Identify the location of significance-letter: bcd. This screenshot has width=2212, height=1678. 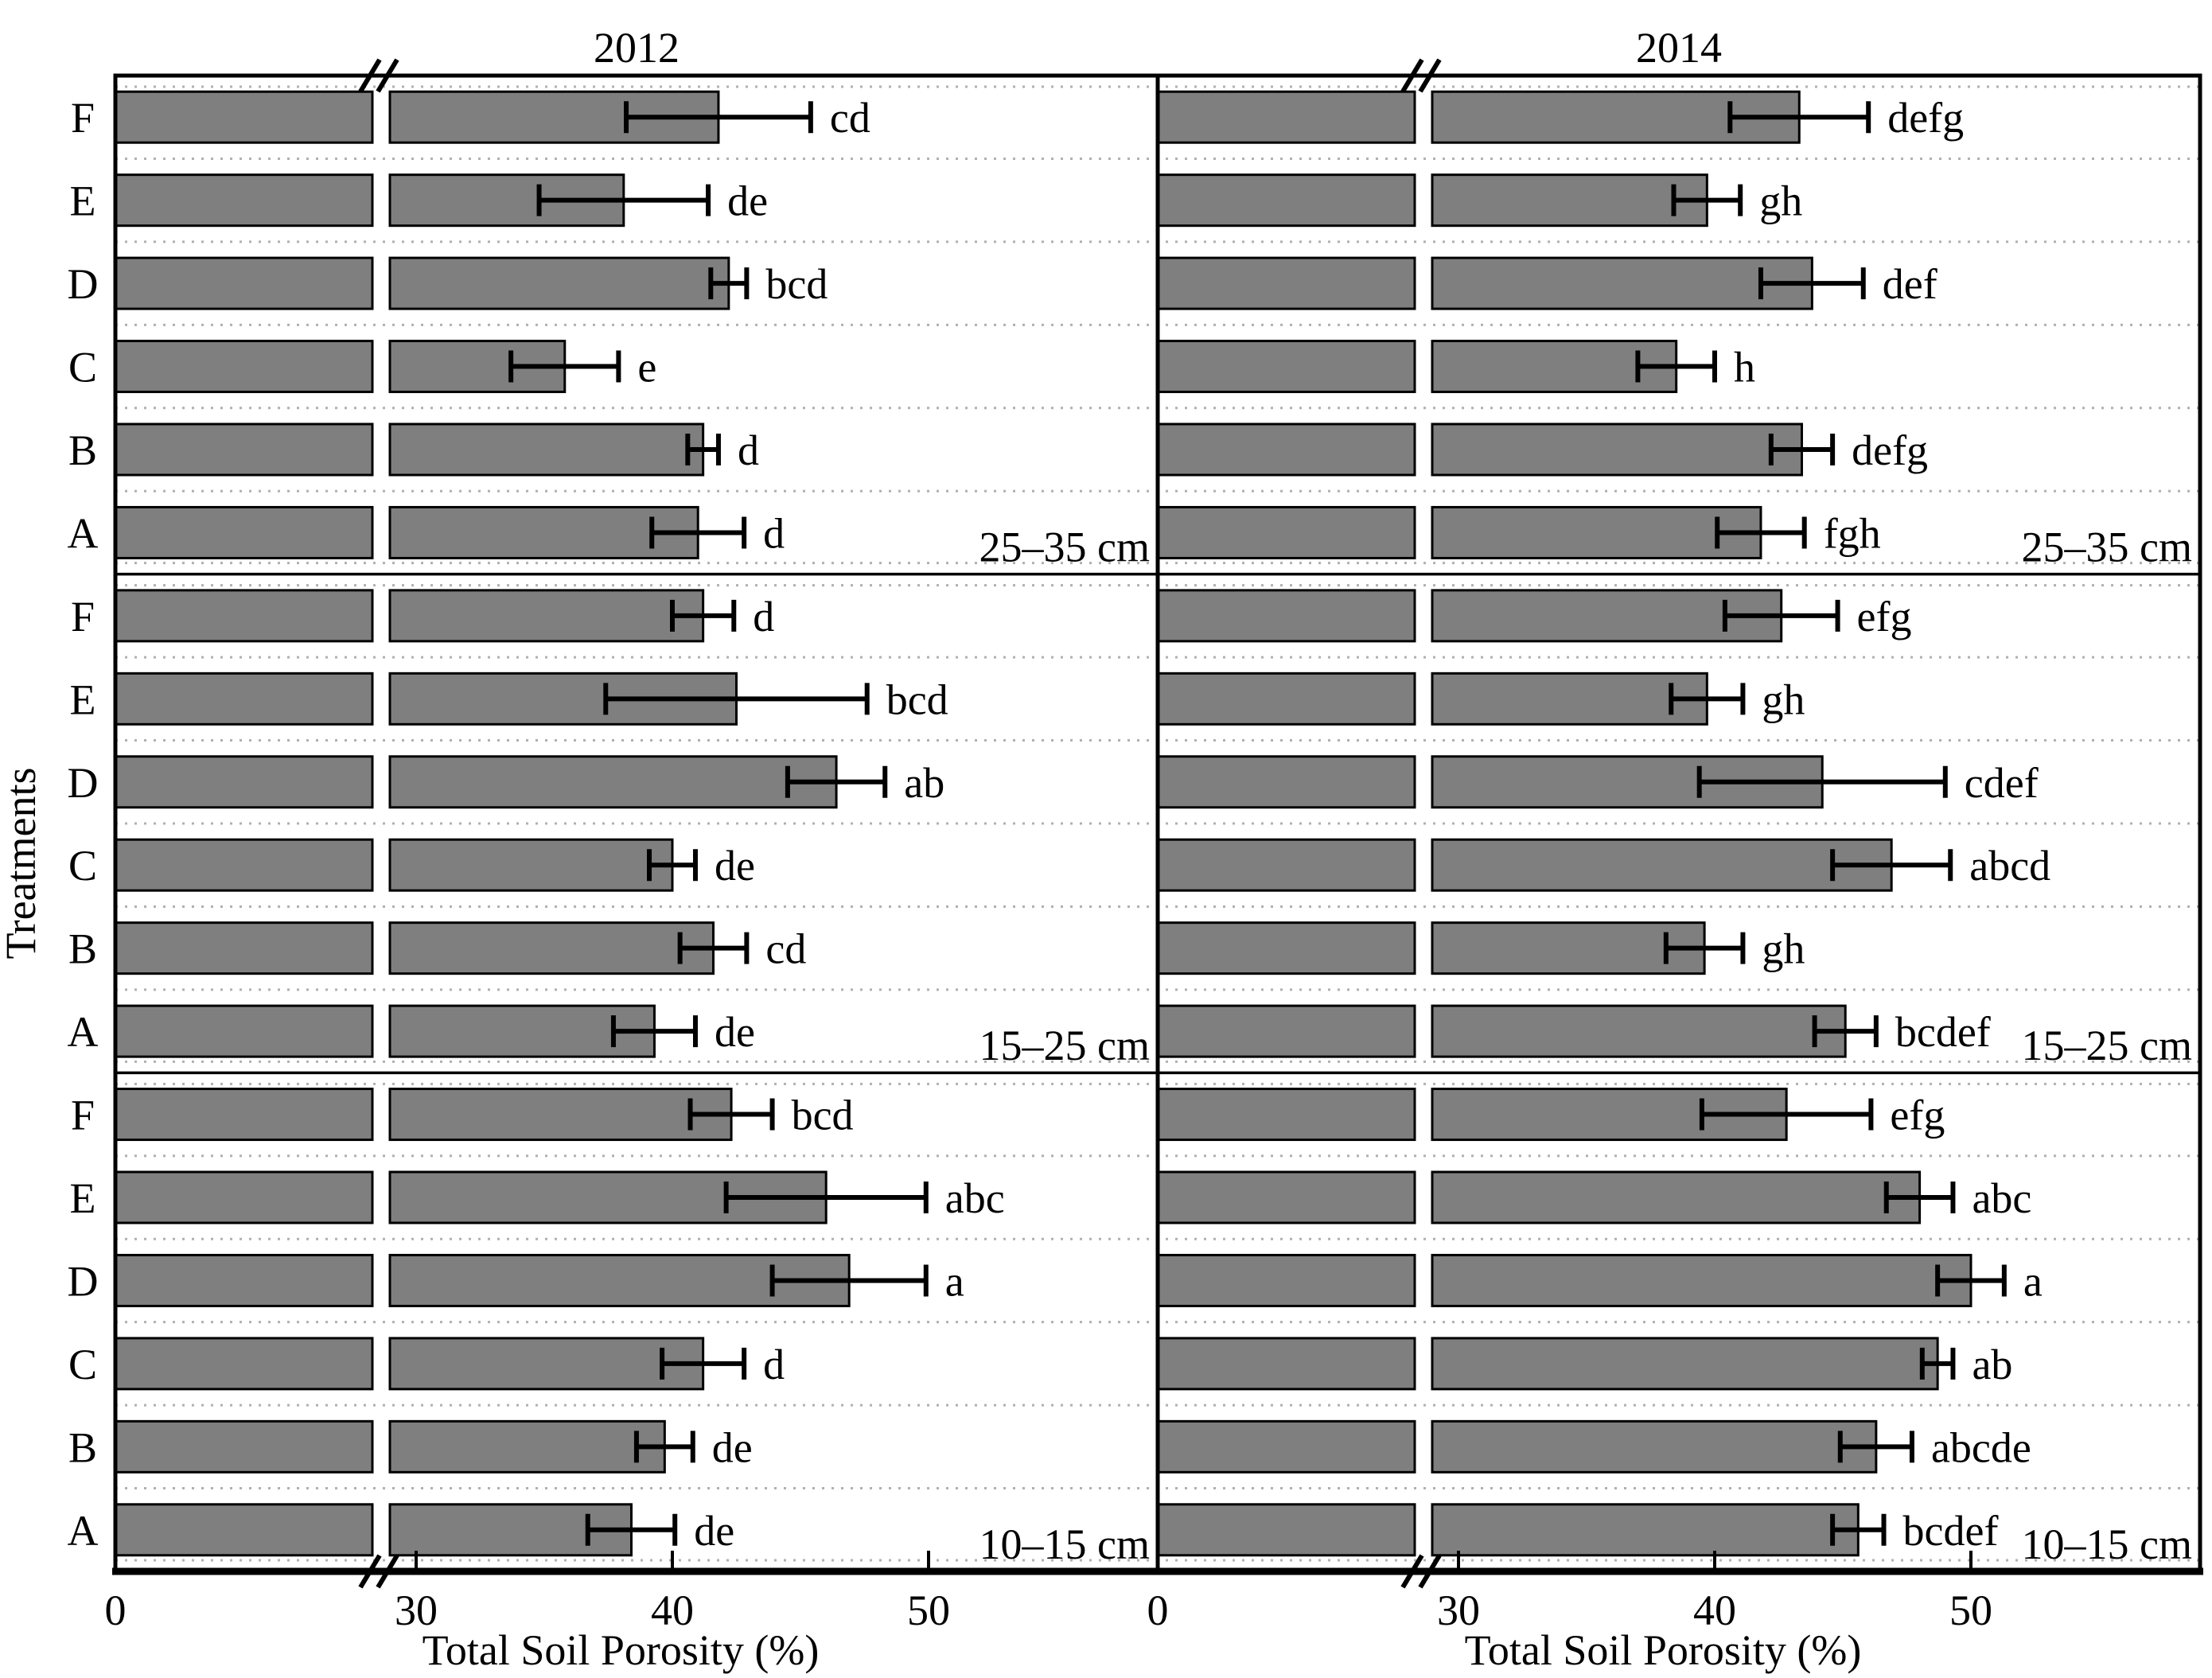
(823, 1115).